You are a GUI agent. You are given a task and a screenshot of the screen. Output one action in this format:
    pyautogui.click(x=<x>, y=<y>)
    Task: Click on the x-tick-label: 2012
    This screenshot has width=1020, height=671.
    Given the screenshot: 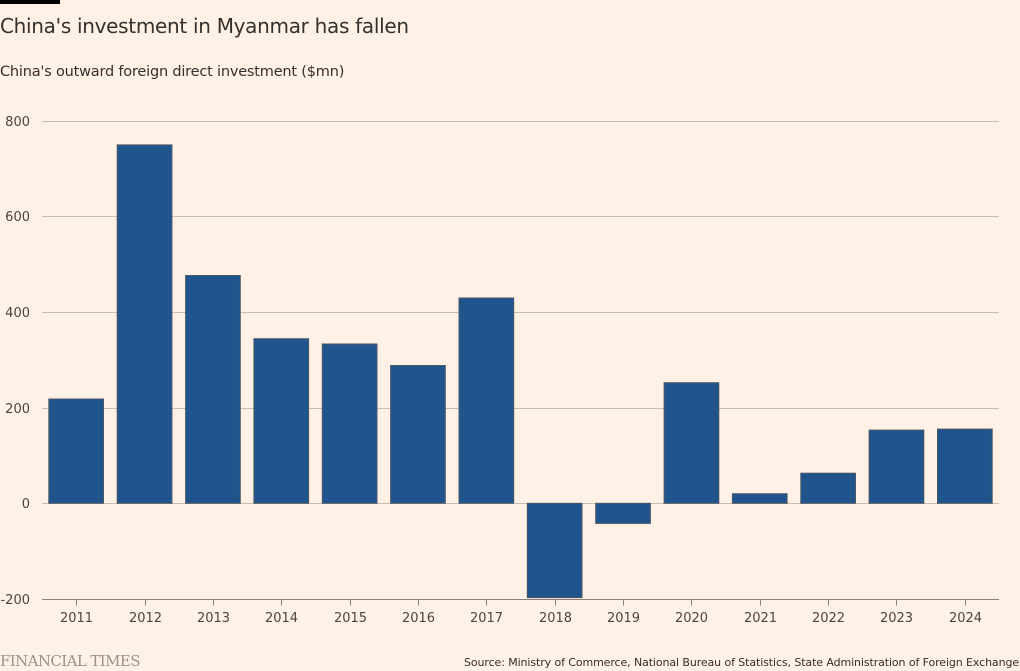 What is the action you would take?
    pyautogui.click(x=145, y=618)
    